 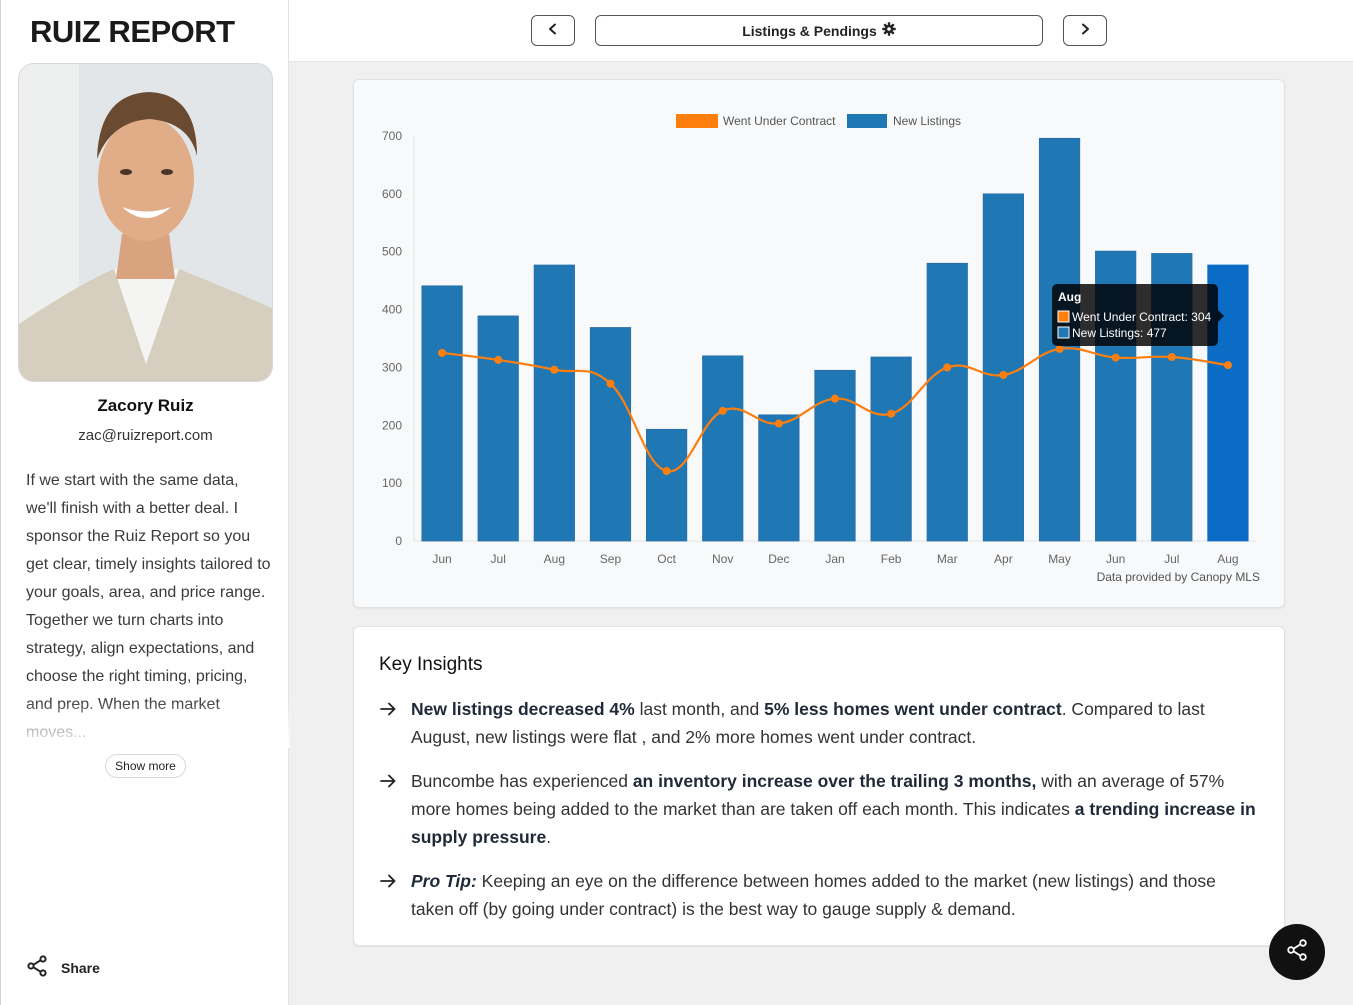 I want to click on share-button: Share, so click(x=63, y=968).